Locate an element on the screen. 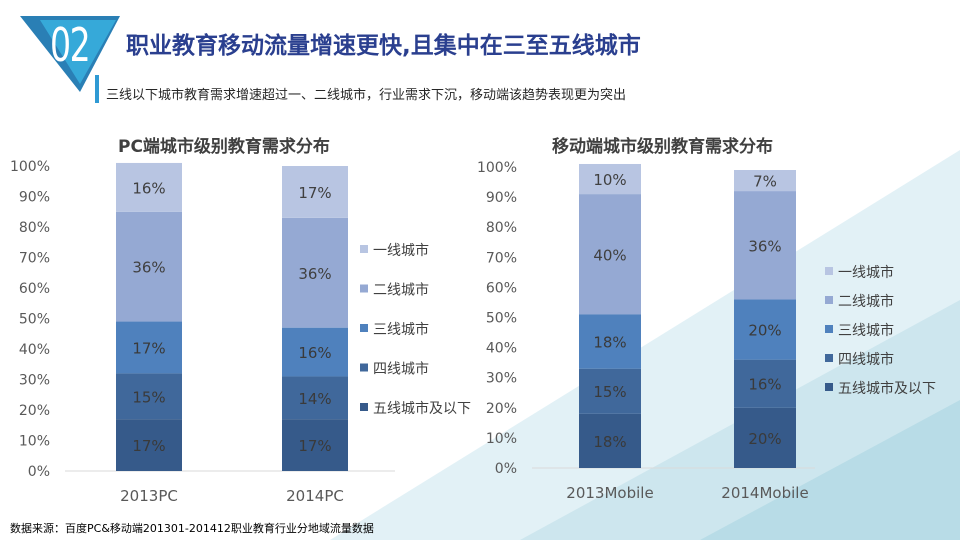  pc-category-label: 2013PC is located at coordinates (149, 496).